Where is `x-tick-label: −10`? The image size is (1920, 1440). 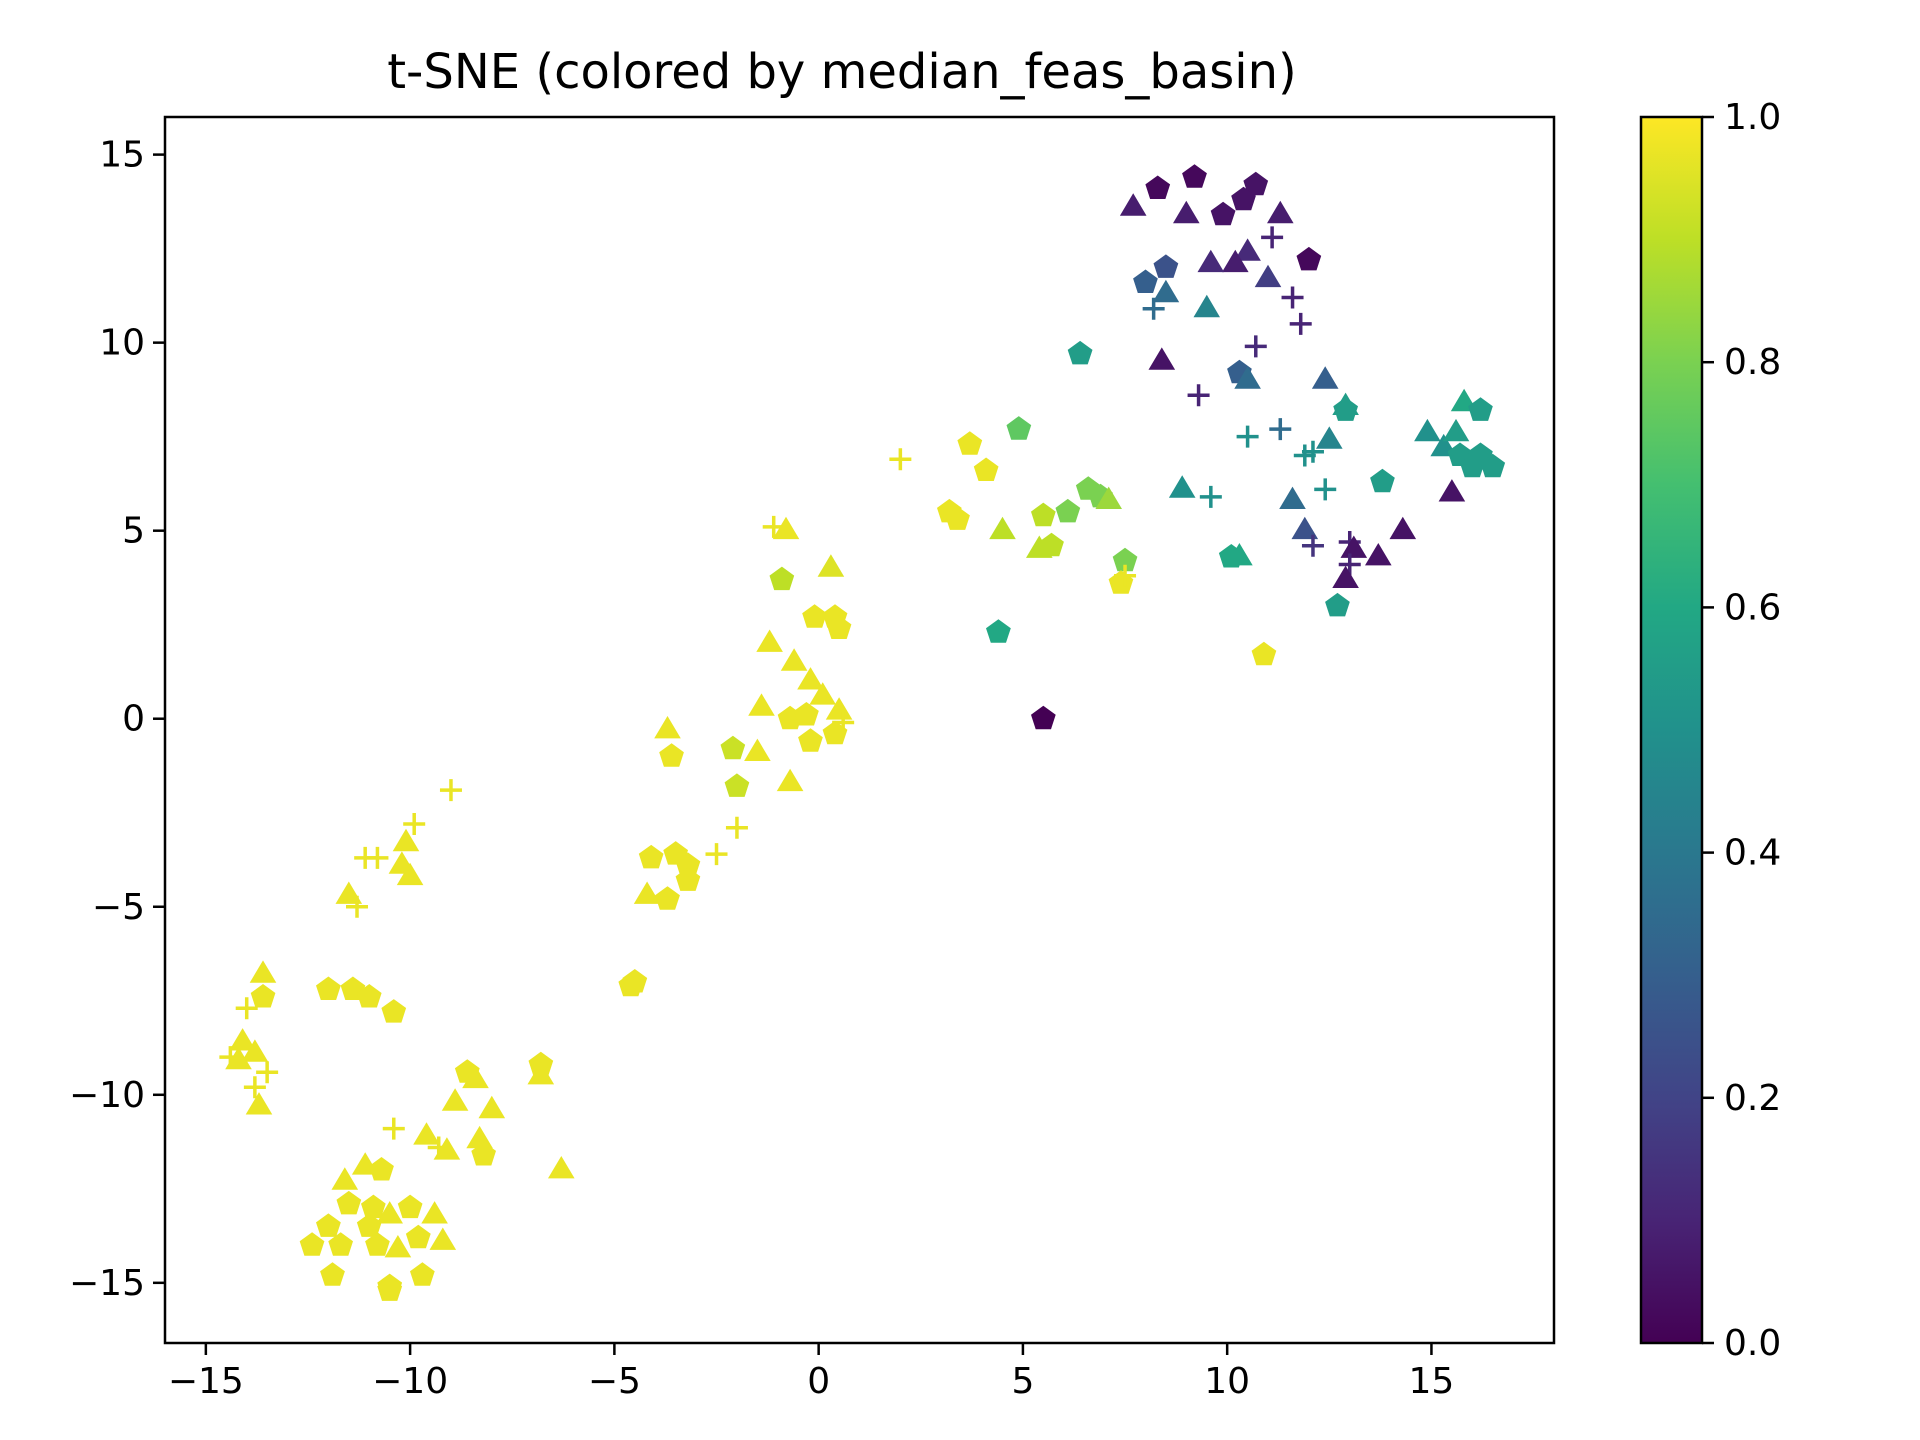 x-tick-label: −10 is located at coordinates (410, 1381).